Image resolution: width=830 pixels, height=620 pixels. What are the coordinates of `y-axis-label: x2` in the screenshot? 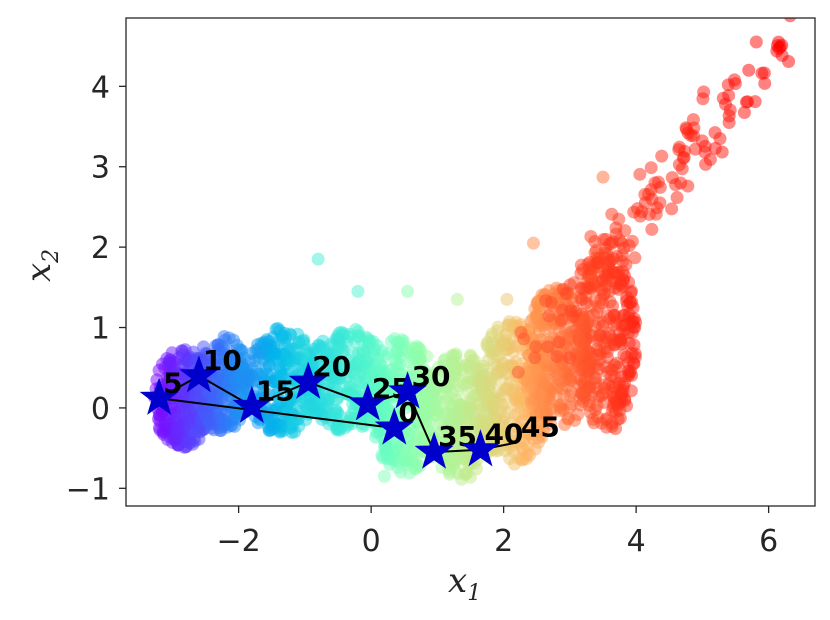 It's located at (41, 265).